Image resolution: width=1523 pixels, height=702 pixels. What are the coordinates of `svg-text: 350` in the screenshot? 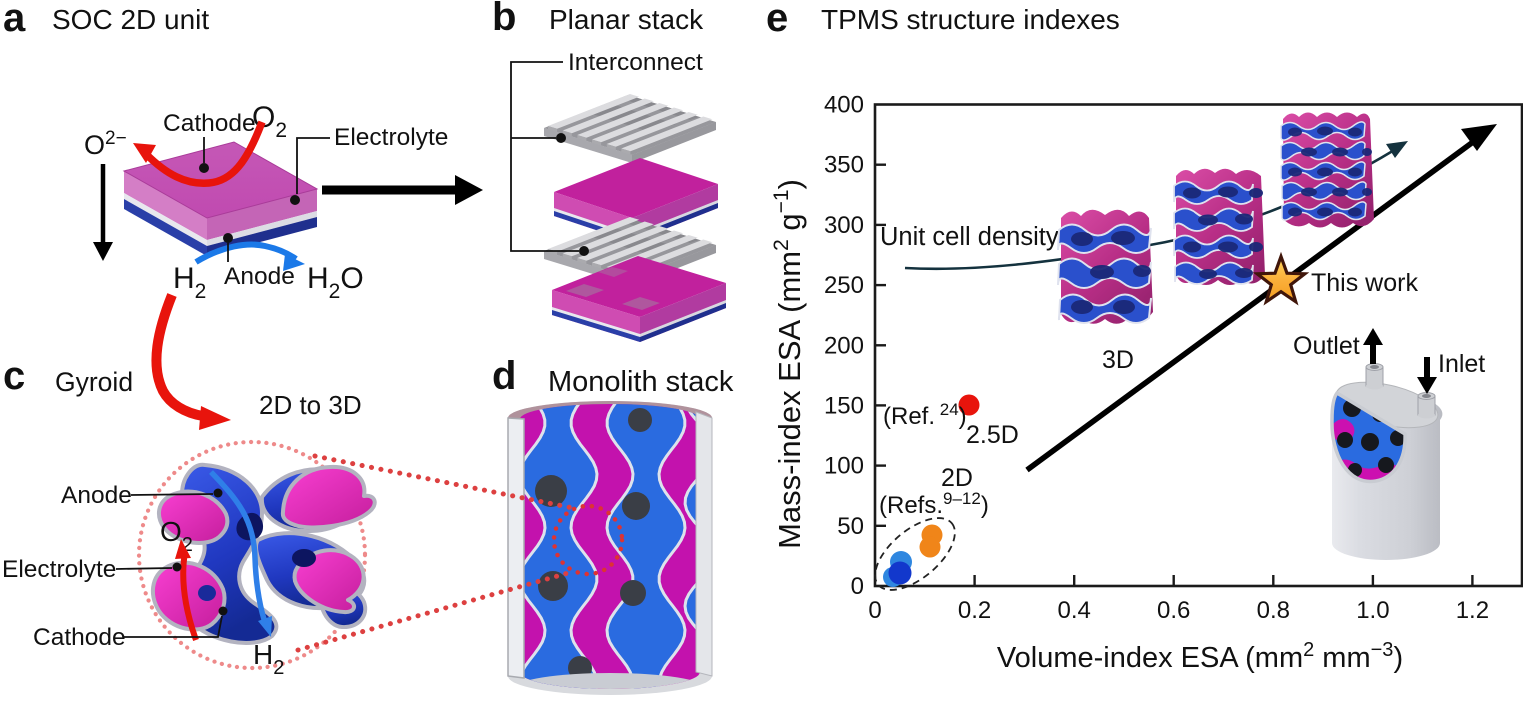 It's located at (844, 165).